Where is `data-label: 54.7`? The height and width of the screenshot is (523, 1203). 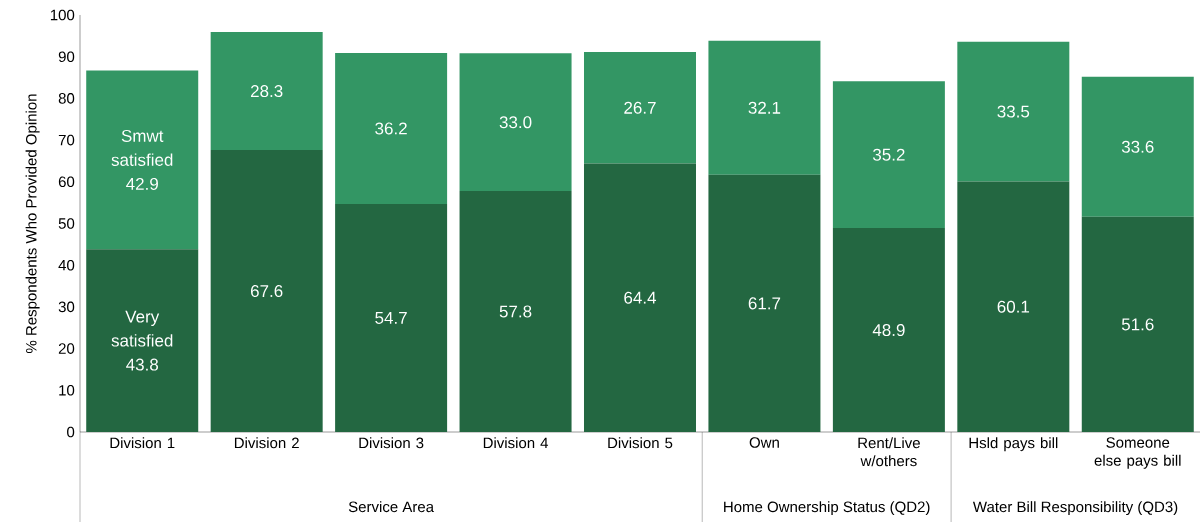 data-label: 54.7 is located at coordinates (391, 318).